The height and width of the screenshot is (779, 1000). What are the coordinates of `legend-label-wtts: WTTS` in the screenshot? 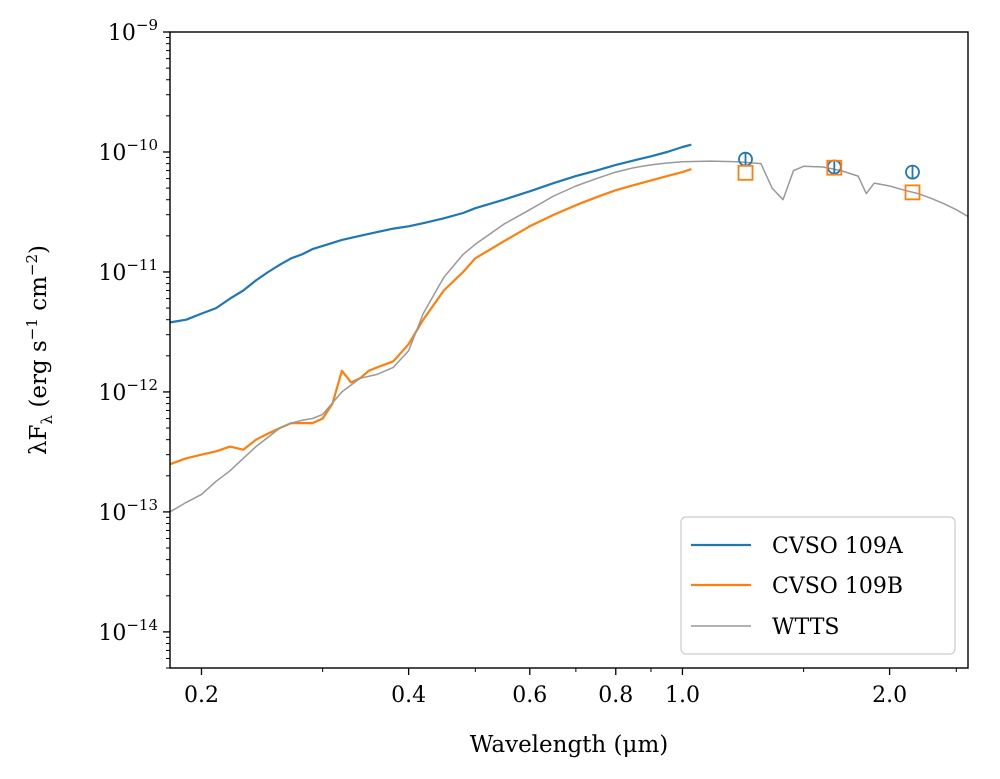 It's located at (805, 627).